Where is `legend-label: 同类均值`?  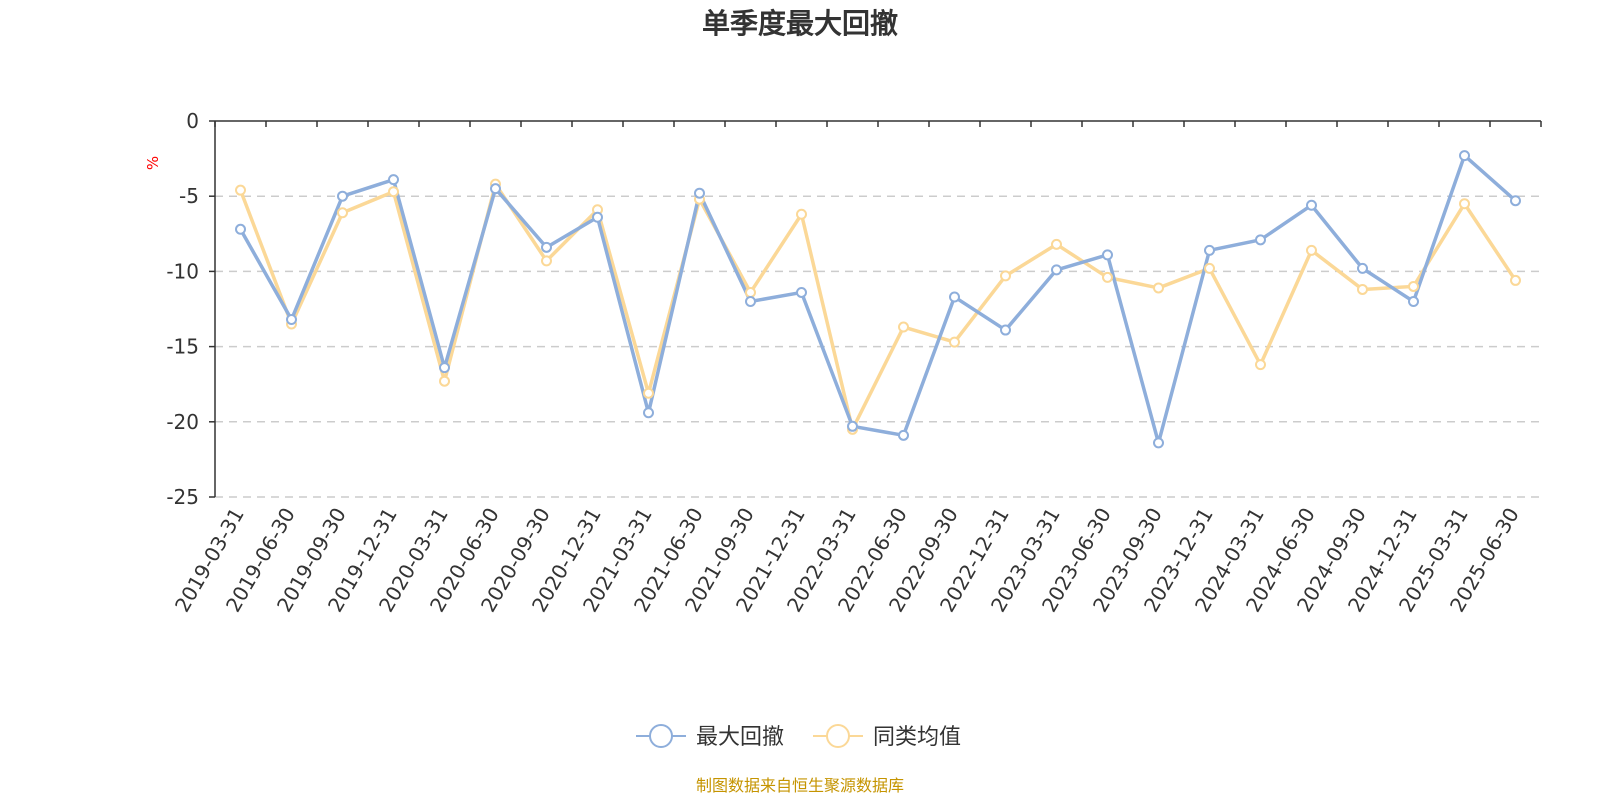 legend-label: 同类均值 is located at coordinates (917, 737).